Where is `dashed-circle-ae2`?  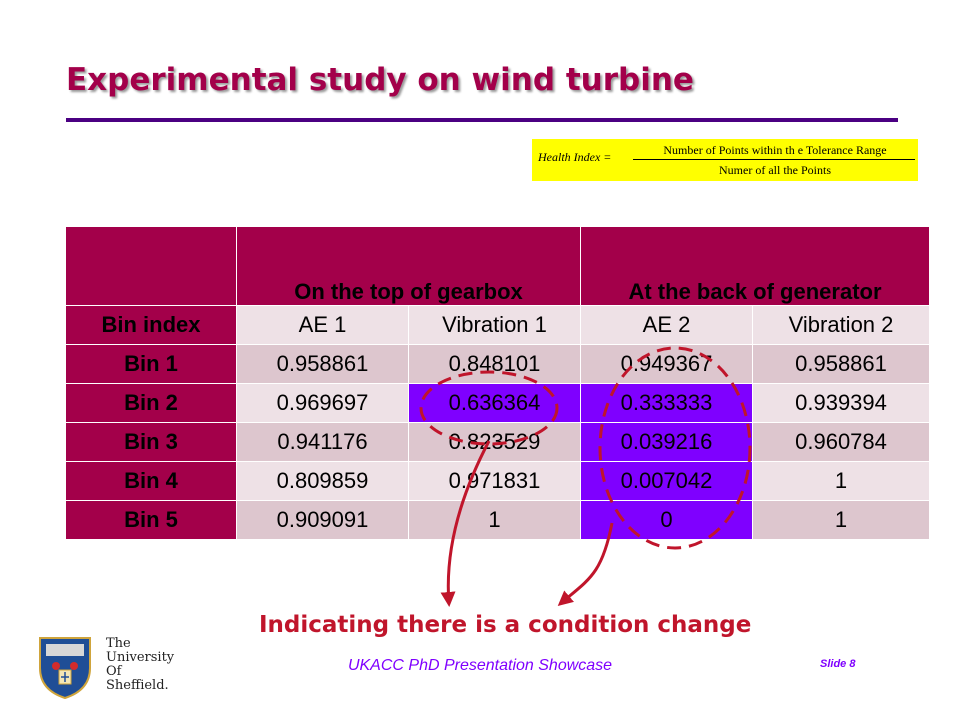
dashed-circle-ae2 is located at coordinates (675, 448).